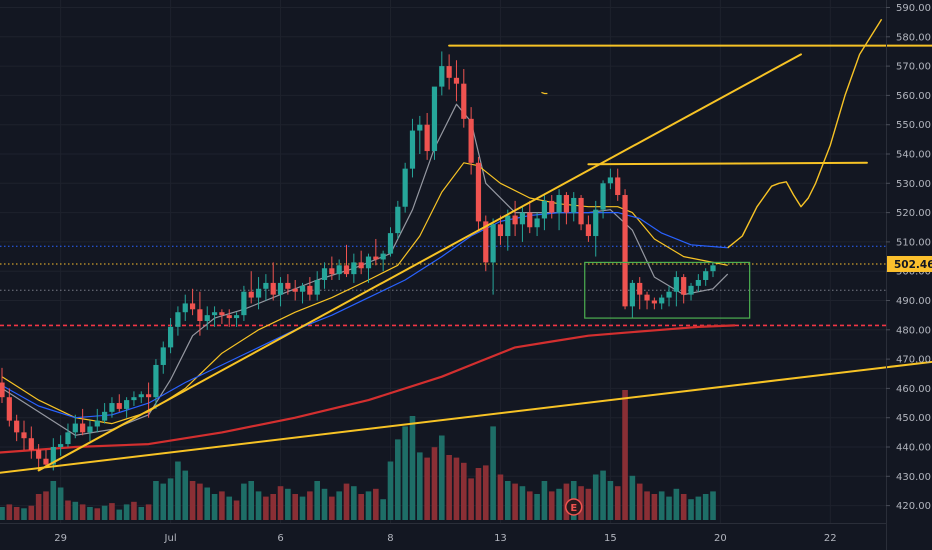  Describe the element at coordinates (913, 448) in the screenshot. I see `price-tick-label: 440.00` at that location.